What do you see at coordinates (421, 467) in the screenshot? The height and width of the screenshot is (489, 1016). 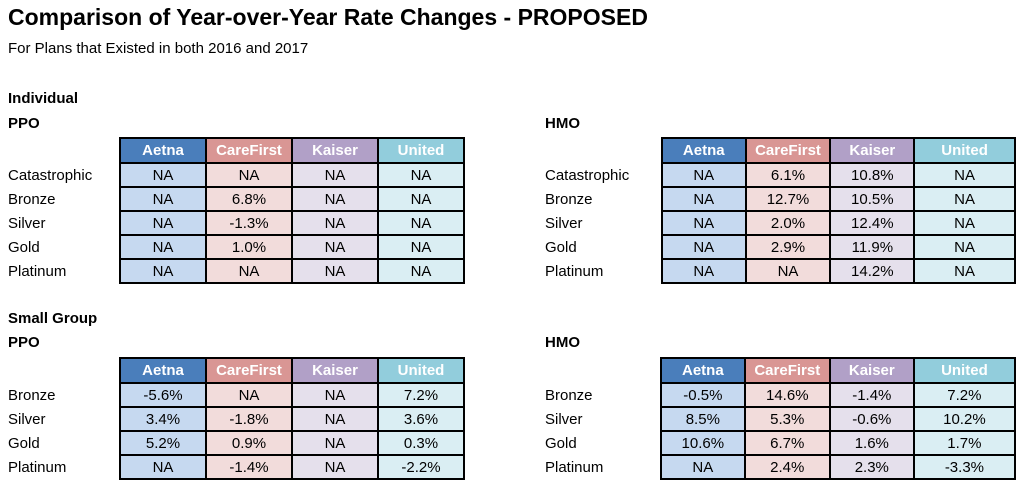 I see `rate-cell: -2.2%` at bounding box center [421, 467].